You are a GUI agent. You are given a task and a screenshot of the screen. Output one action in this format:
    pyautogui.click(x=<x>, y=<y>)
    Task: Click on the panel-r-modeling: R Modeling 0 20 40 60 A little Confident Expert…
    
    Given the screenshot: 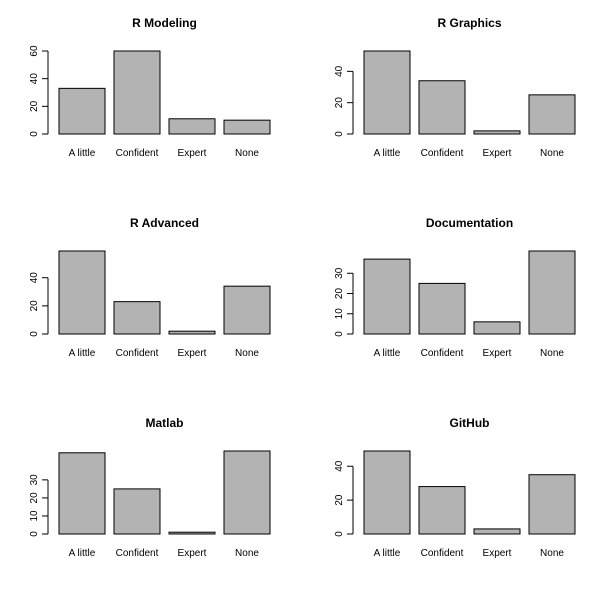 What is the action you would take?
    pyautogui.click(x=150, y=87)
    